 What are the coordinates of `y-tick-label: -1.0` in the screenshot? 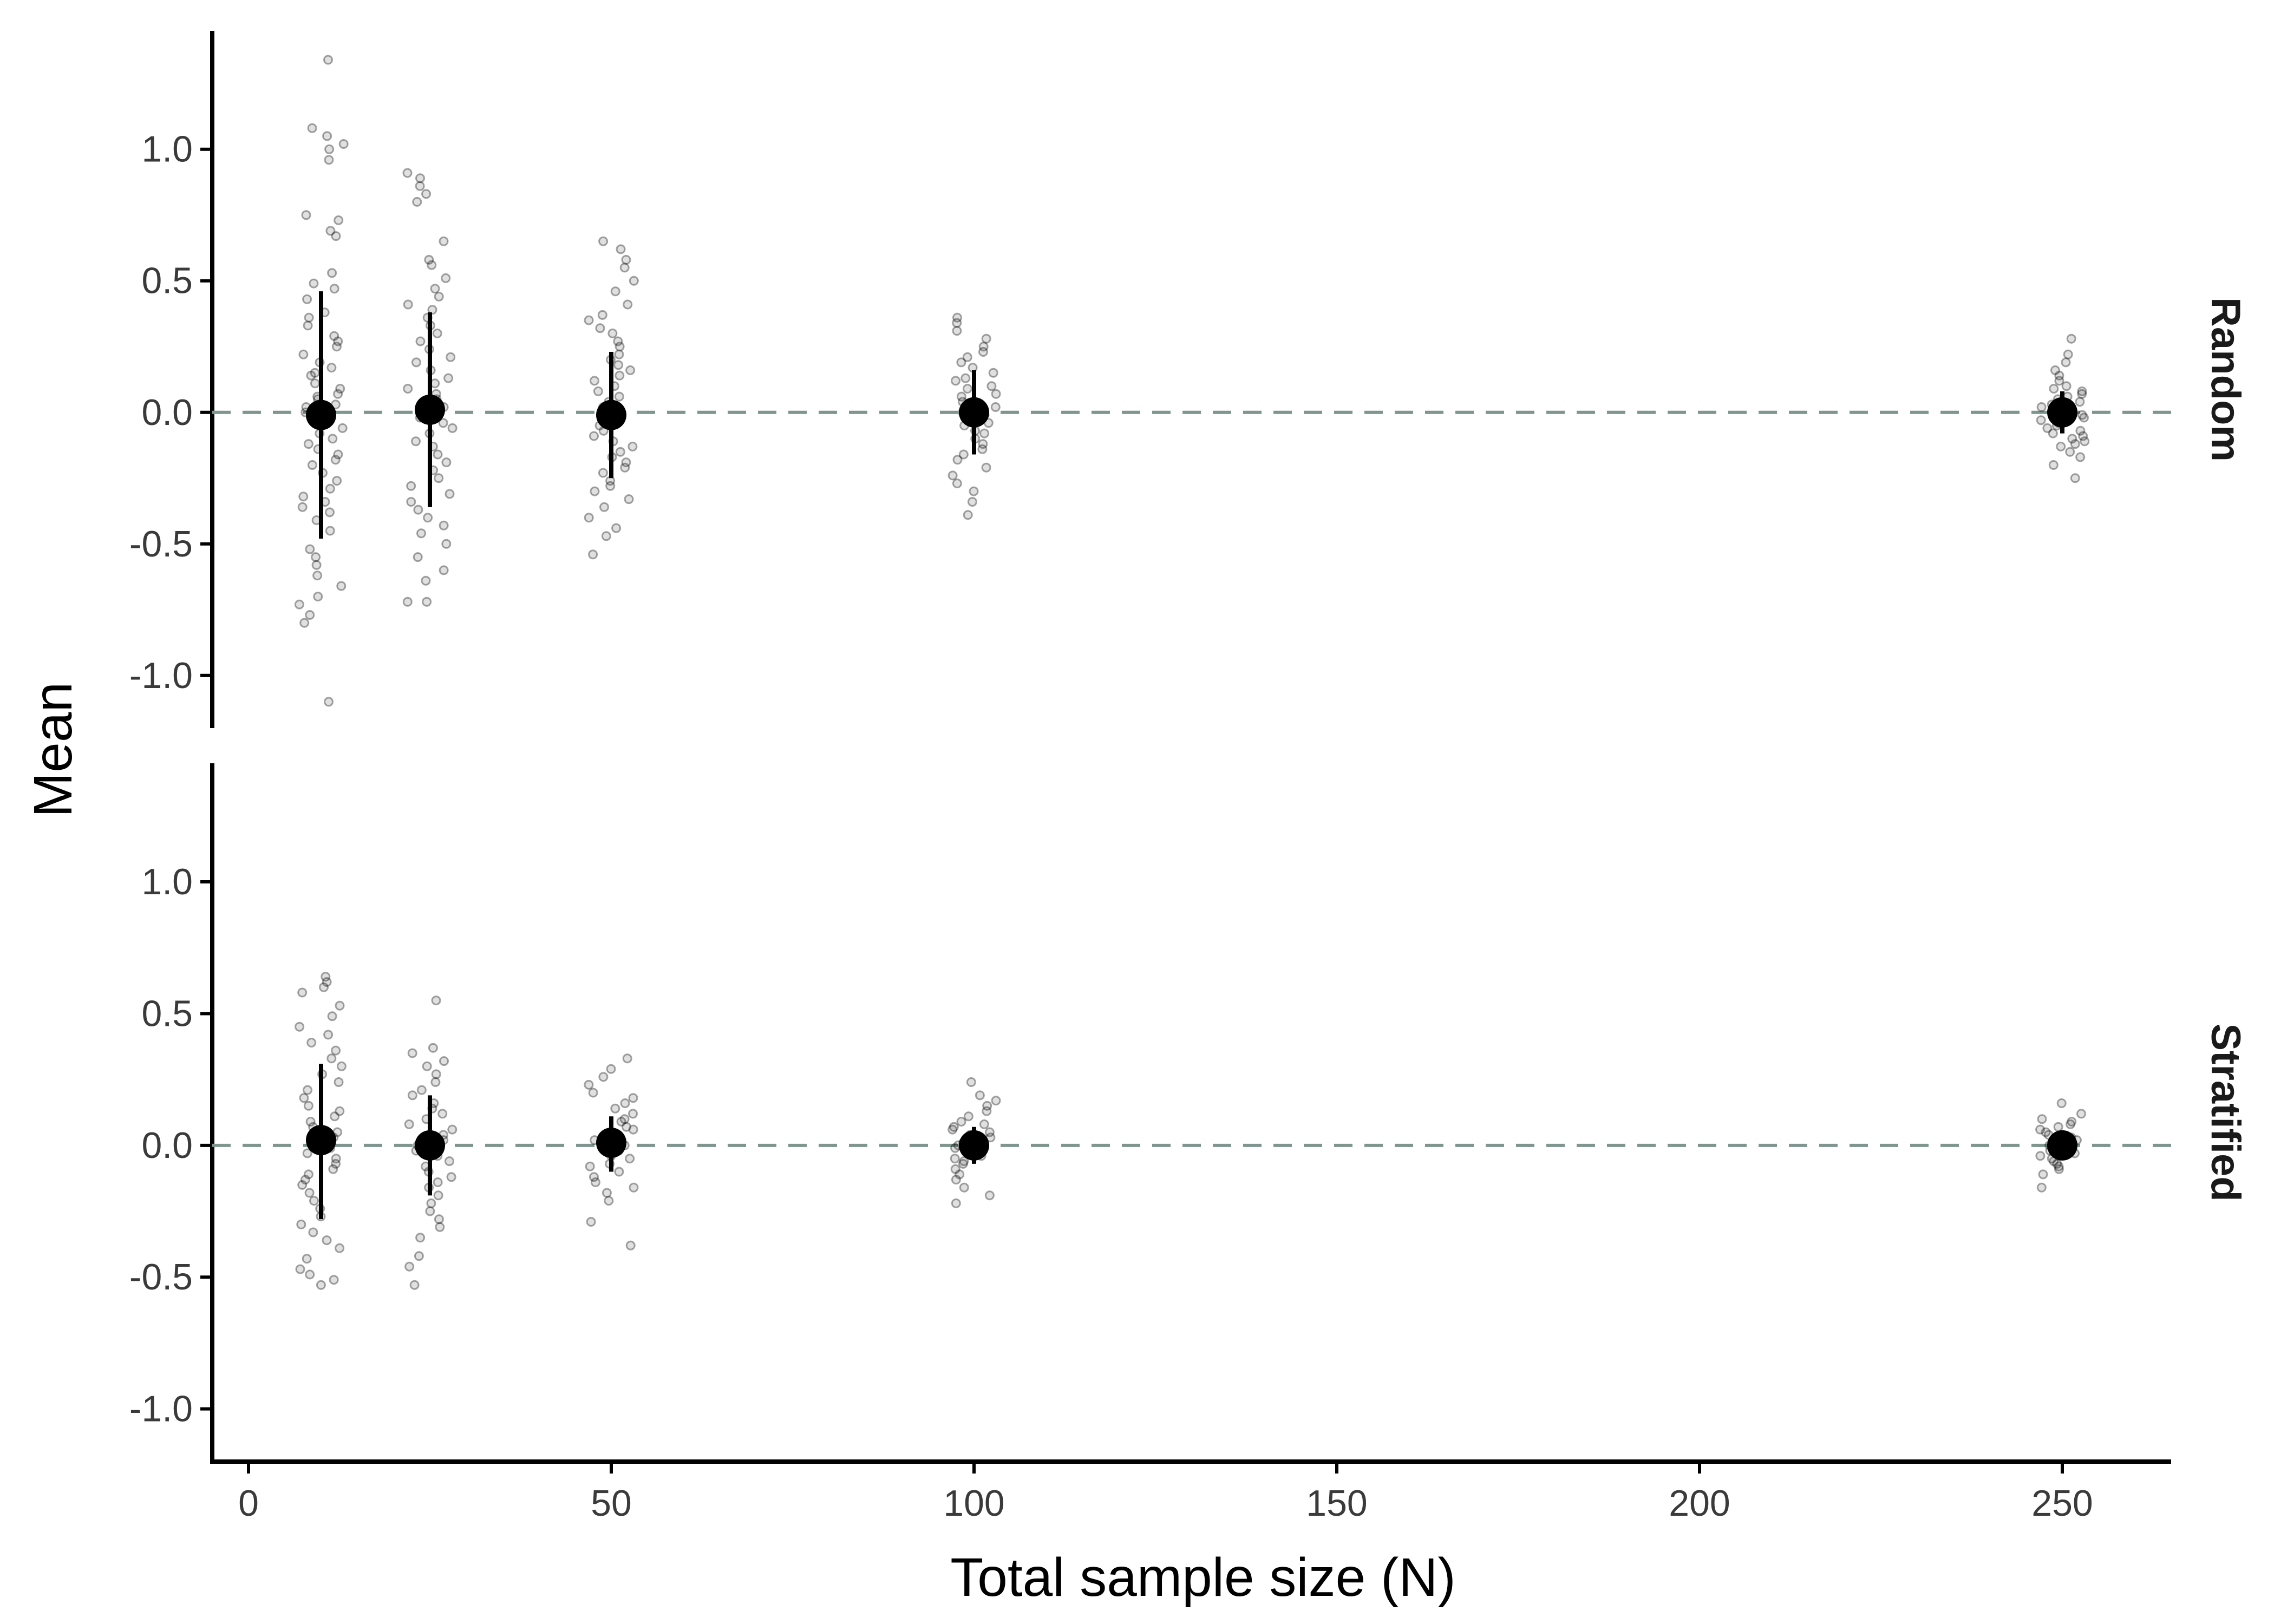 It's located at (161, 1410).